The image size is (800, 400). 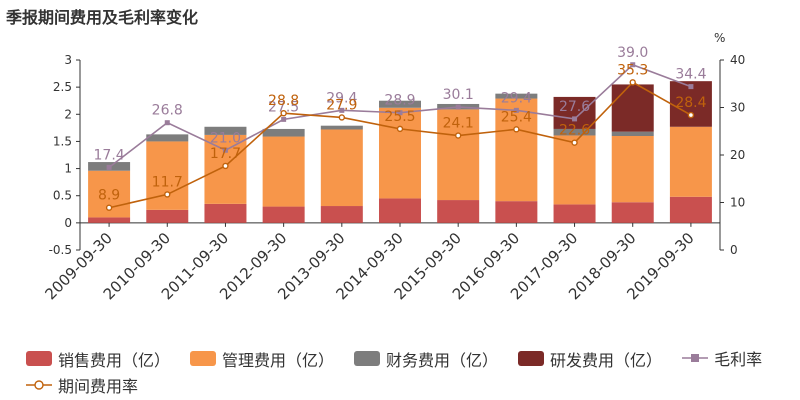 What do you see at coordinates (737, 108) in the screenshot?
I see `right-tick-label: 30` at bounding box center [737, 108].